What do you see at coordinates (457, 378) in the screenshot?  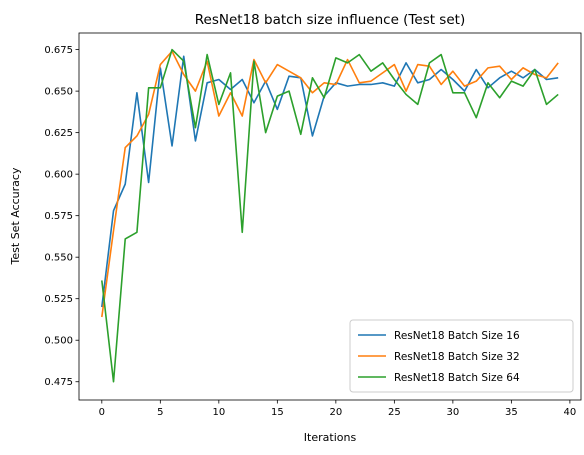 I see `legend-entry: ResNet18 Batch Size 64` at bounding box center [457, 378].